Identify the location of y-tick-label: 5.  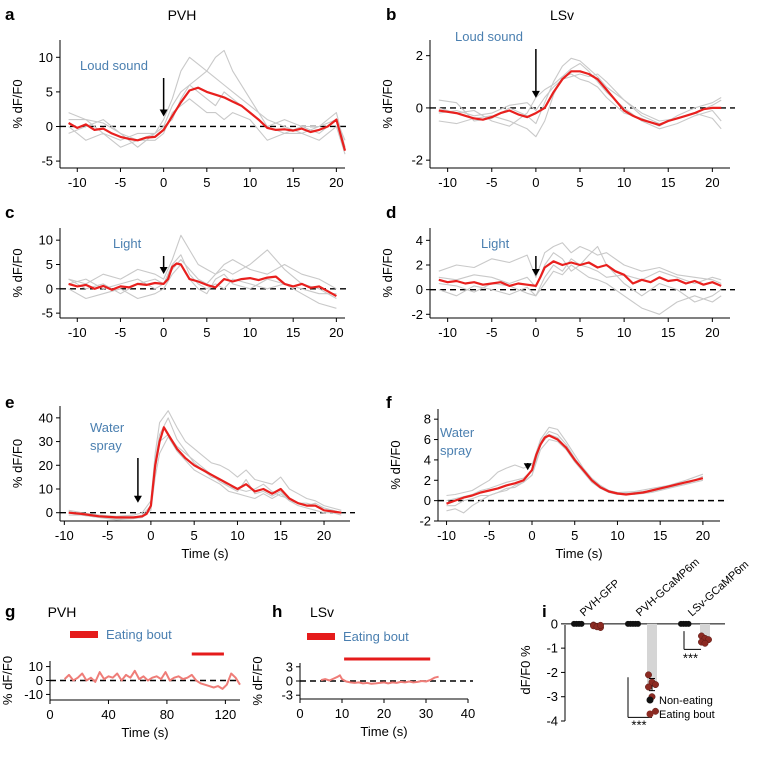
(49, 264).